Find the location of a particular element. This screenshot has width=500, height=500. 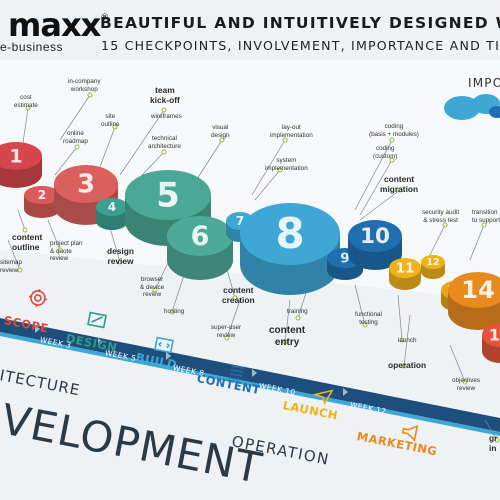

label-gr-in: gr in is located at coordinates (493, 443).